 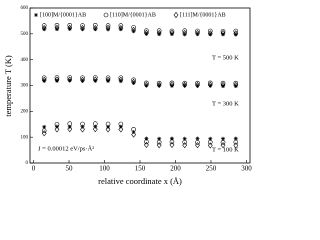 What do you see at coordinates (27, 163) in the screenshot?
I see `y-tick-label: 0` at bounding box center [27, 163].